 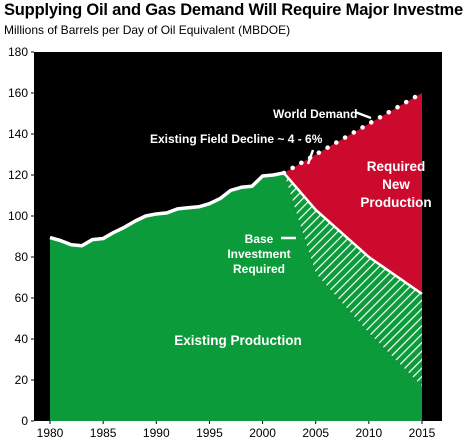 I want to click on x-tick-label: 2015, so click(x=422, y=433).